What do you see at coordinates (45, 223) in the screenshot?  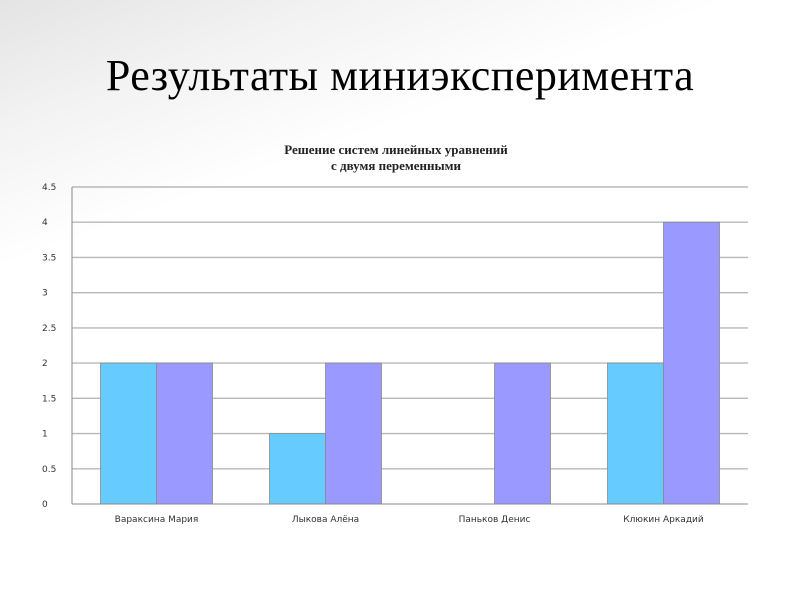 I see `y-tick-label: 4` at bounding box center [45, 223].